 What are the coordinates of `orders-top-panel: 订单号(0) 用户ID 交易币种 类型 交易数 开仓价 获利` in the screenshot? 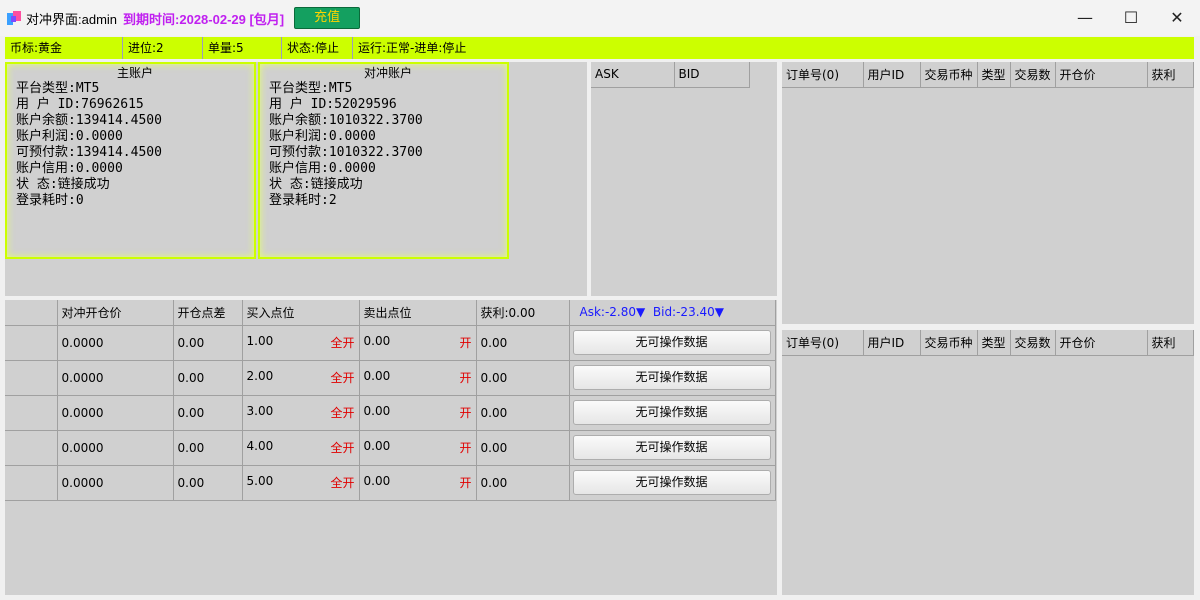 It's located at (988, 193).